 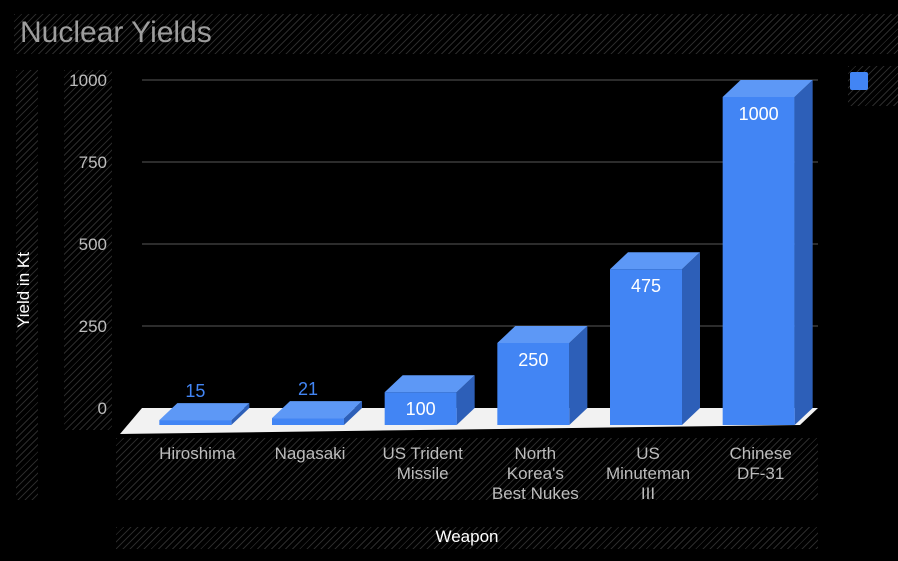 What do you see at coordinates (423, 473) in the screenshot?
I see `x-tick-label: Missile` at bounding box center [423, 473].